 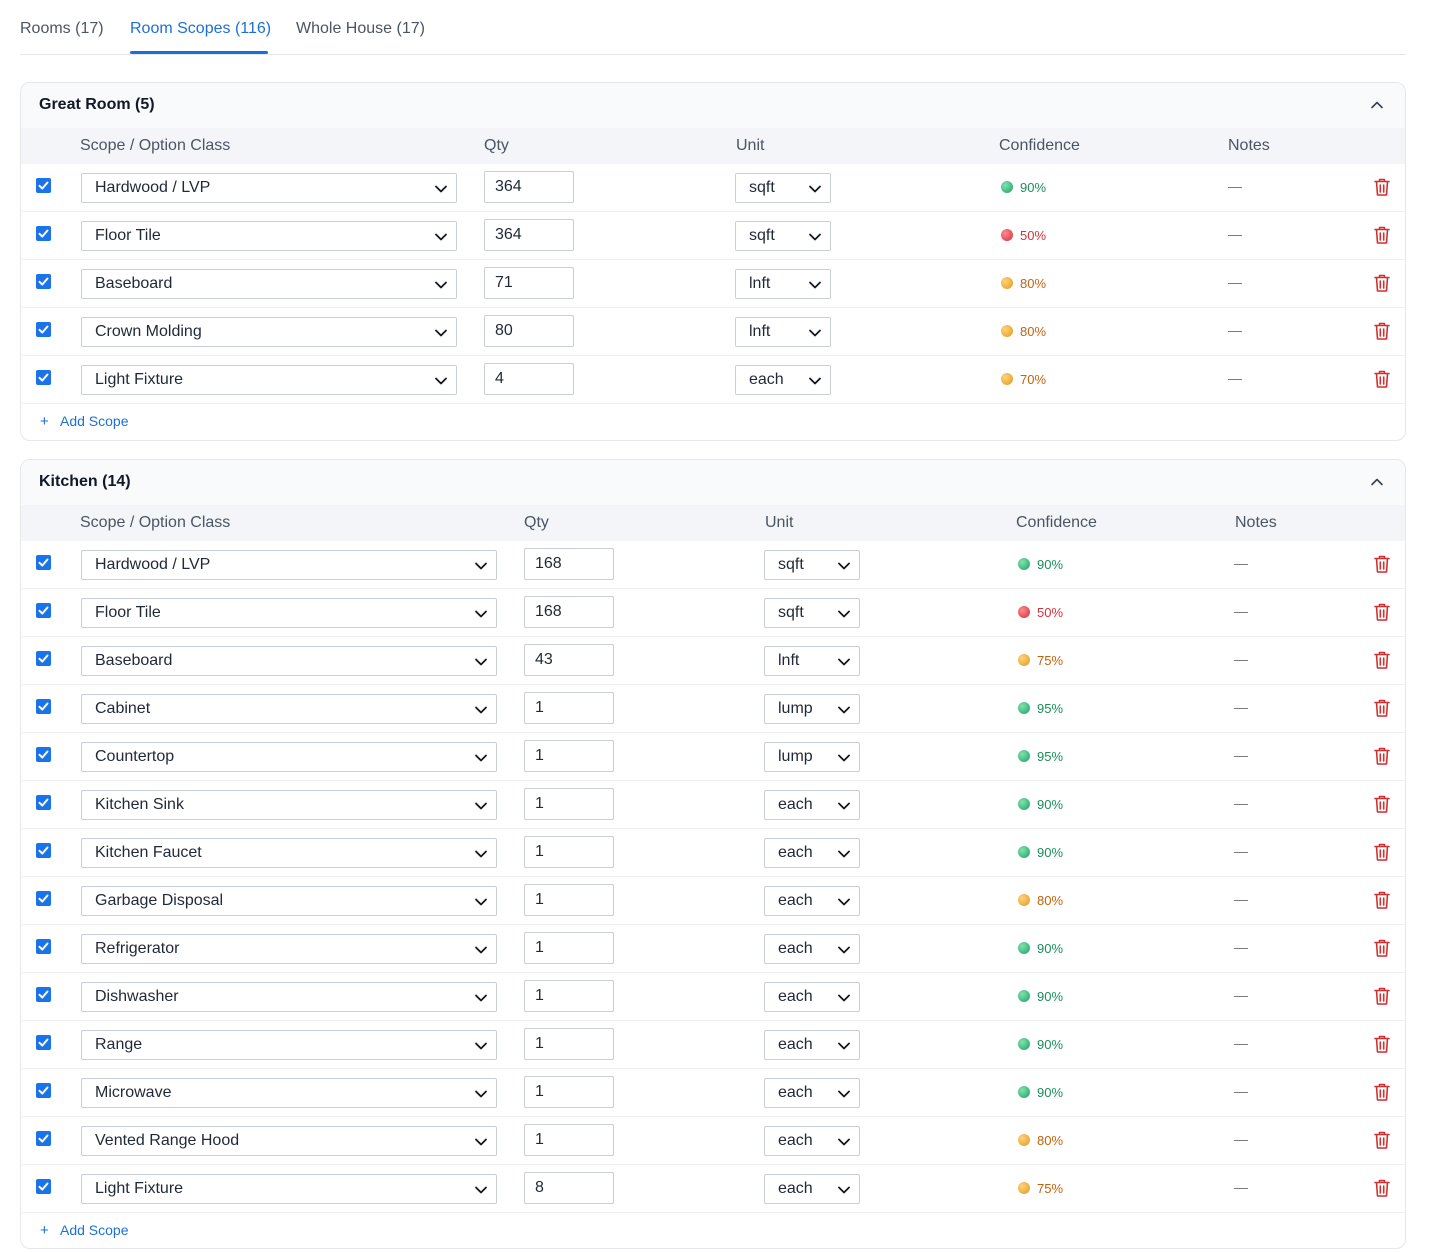 I want to click on scope-select: Crown Molding, so click(x=269, y=332).